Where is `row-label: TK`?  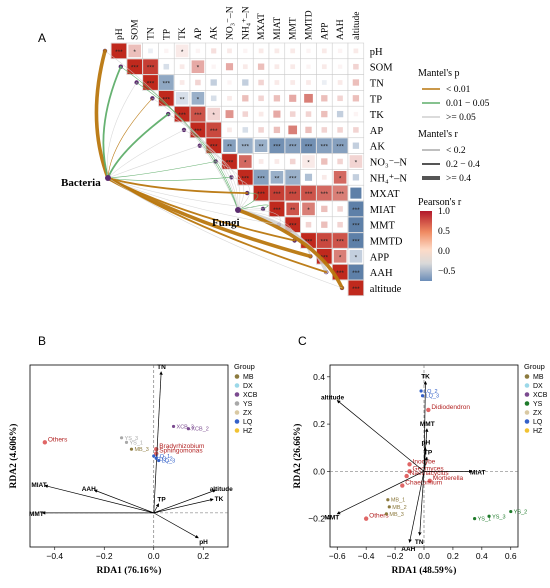
row-label: TK is located at coordinates (377, 115).